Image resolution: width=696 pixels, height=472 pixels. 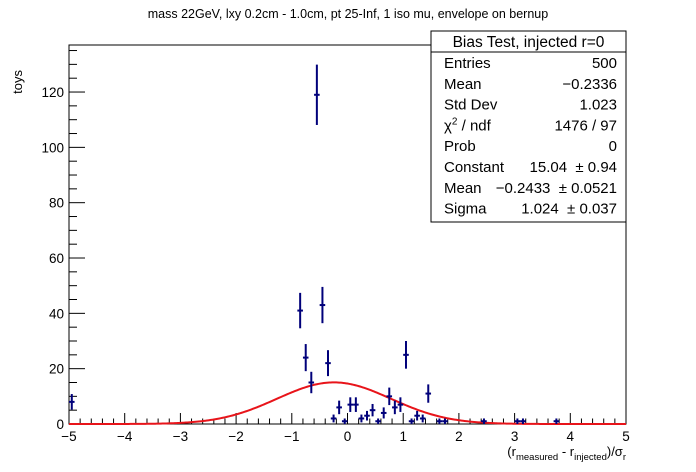 I want to click on x-axis-label-sub-measured: measured, so click(x=537, y=457).